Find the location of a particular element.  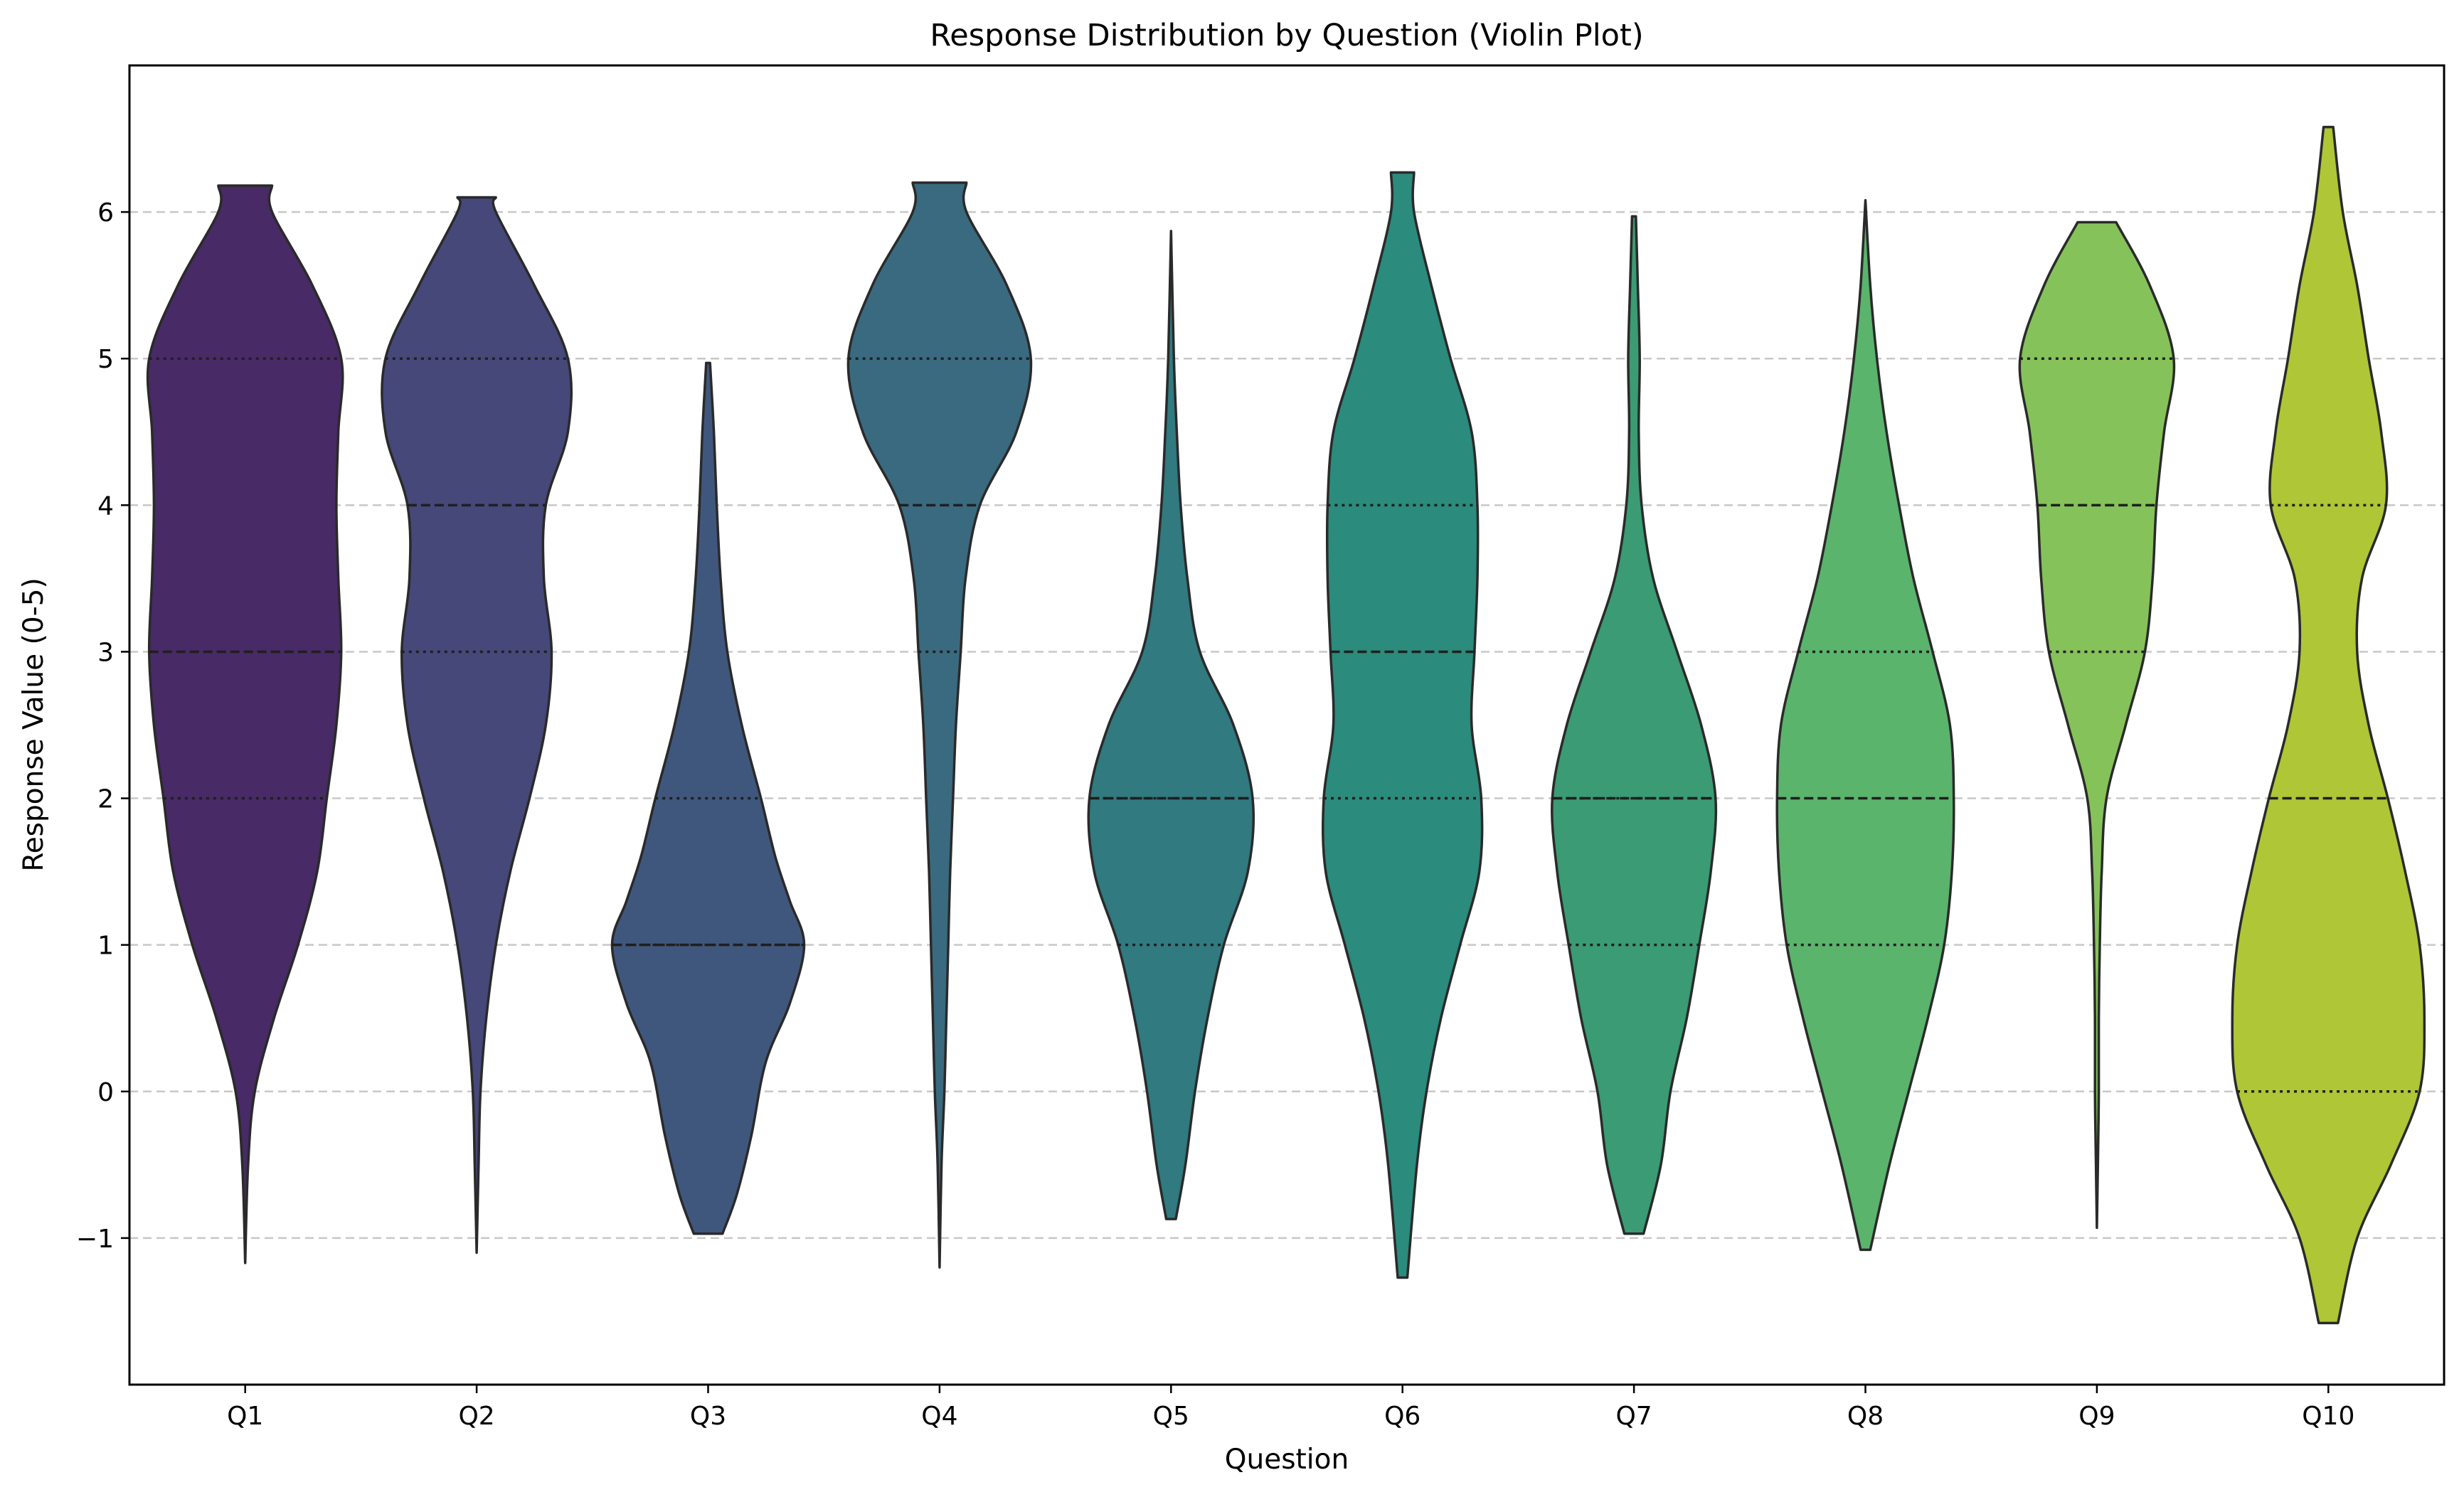

violin-q1 is located at coordinates (245, 724).